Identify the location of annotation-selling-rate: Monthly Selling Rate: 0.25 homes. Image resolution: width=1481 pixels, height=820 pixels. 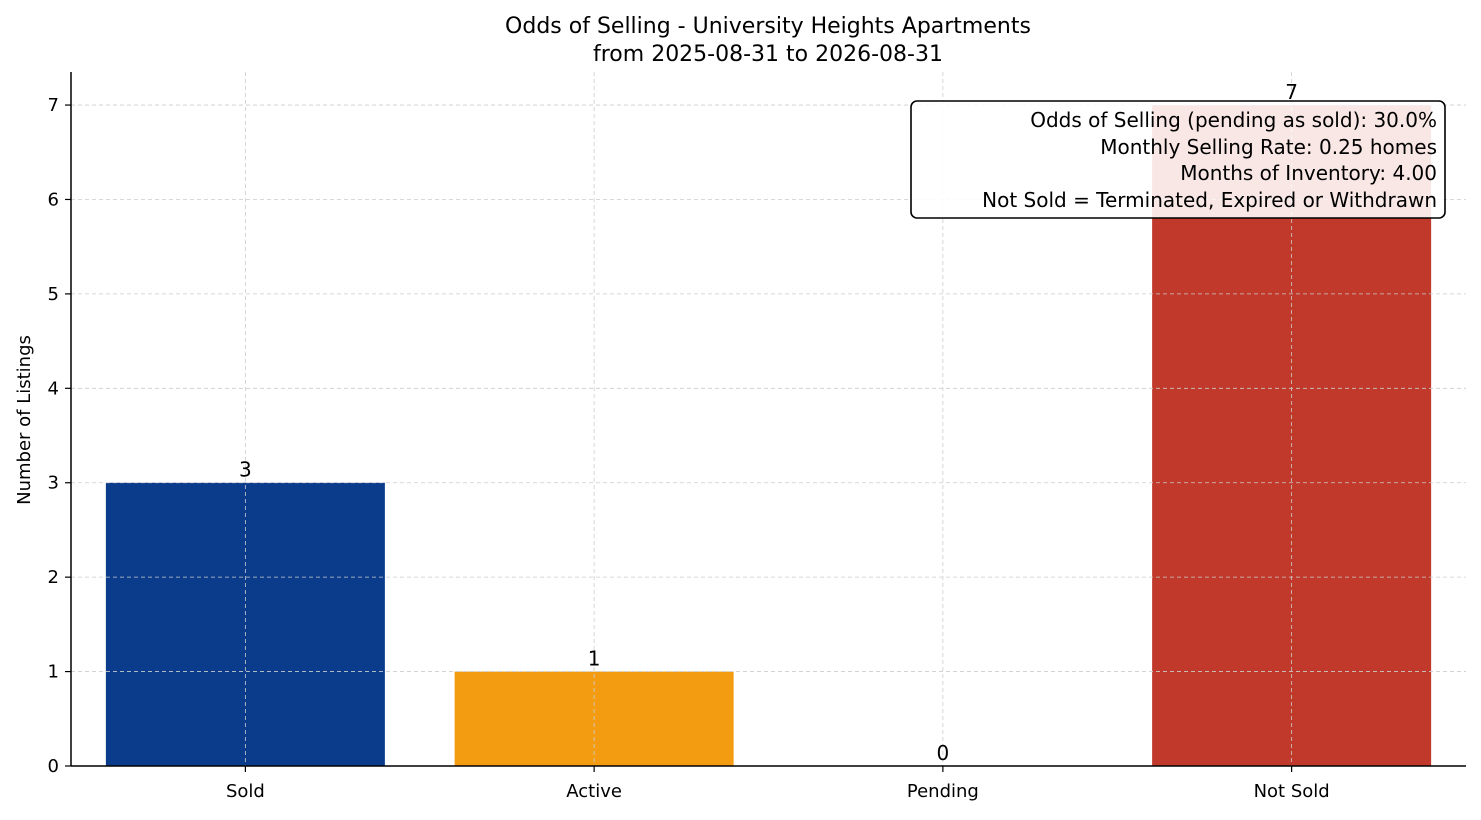
(1268, 147).